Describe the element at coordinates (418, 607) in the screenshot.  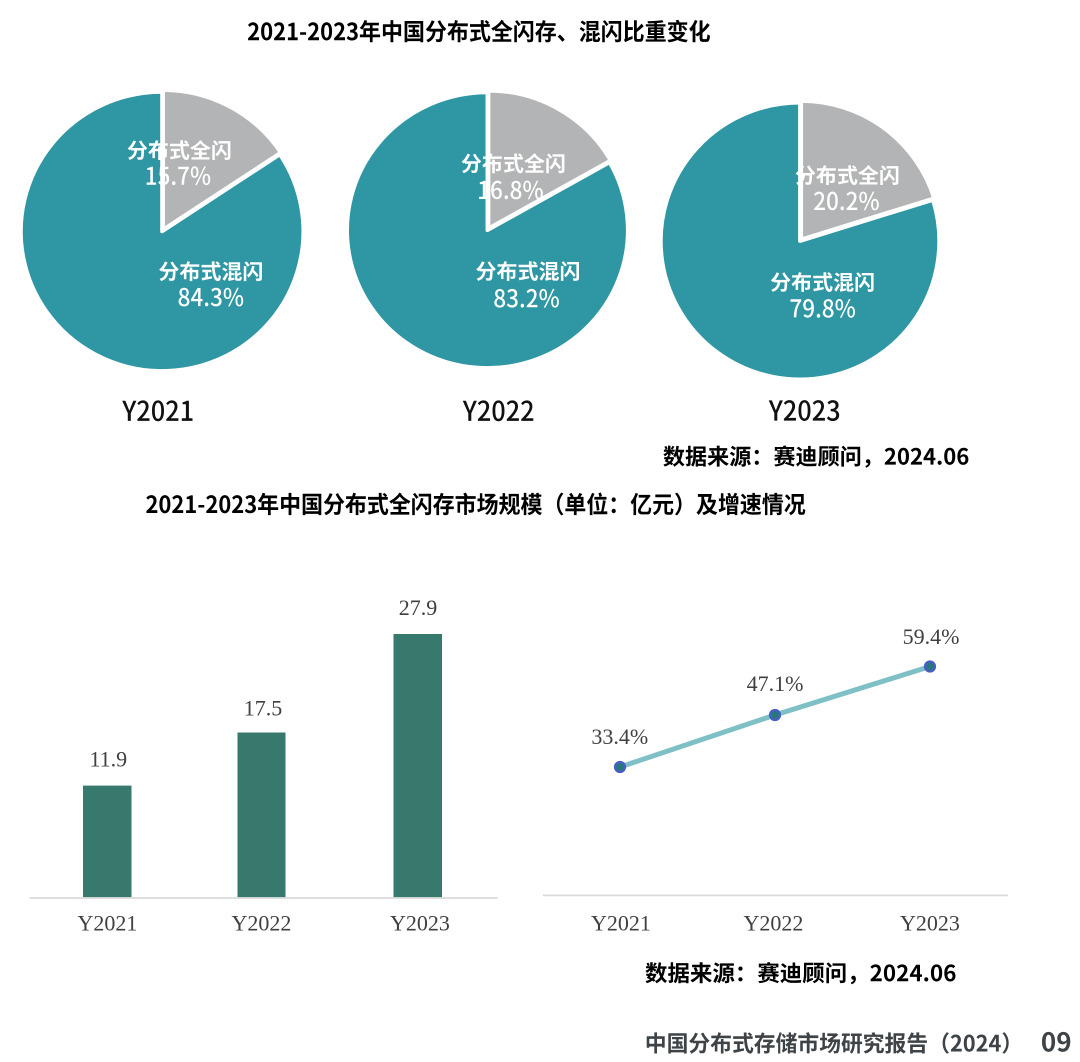
I see `svg-text: 27.9` at that location.